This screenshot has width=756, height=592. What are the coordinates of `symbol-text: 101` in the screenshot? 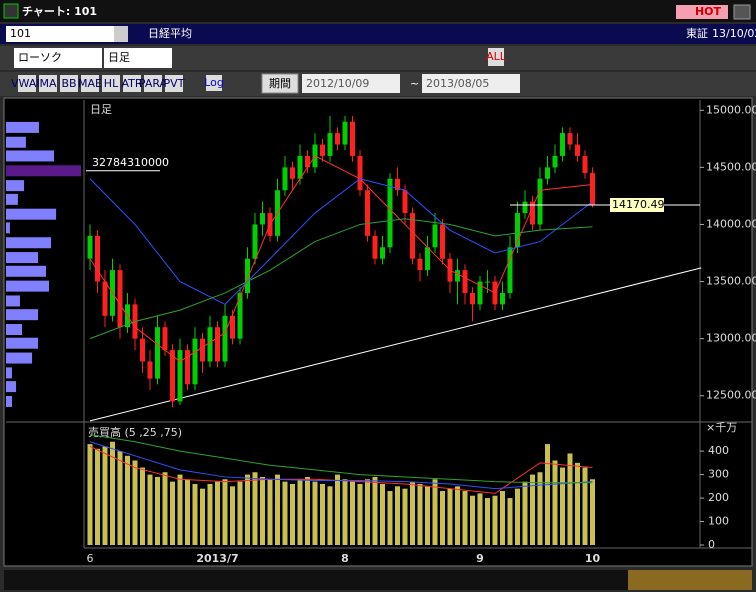 It's located at (20, 33).